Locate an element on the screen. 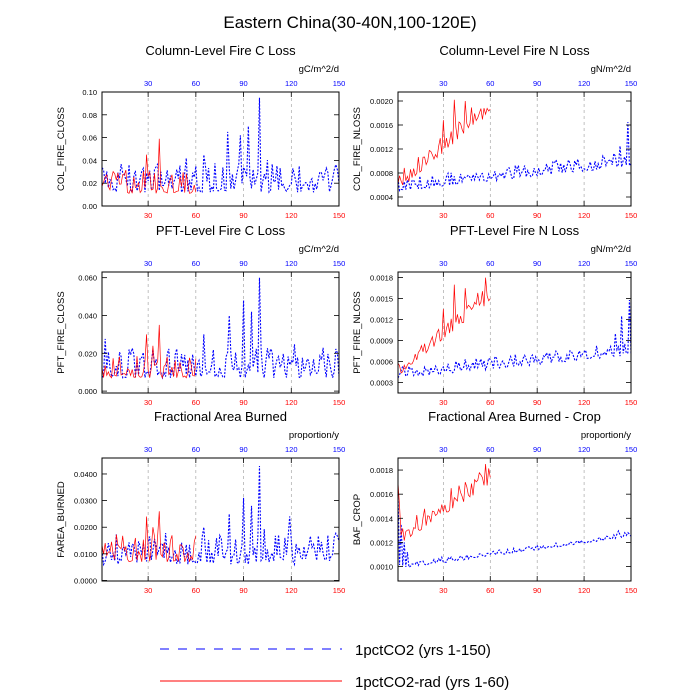 This screenshot has height=700, width=700. chart-units: gC/m^2/d is located at coordinates (319, 249).